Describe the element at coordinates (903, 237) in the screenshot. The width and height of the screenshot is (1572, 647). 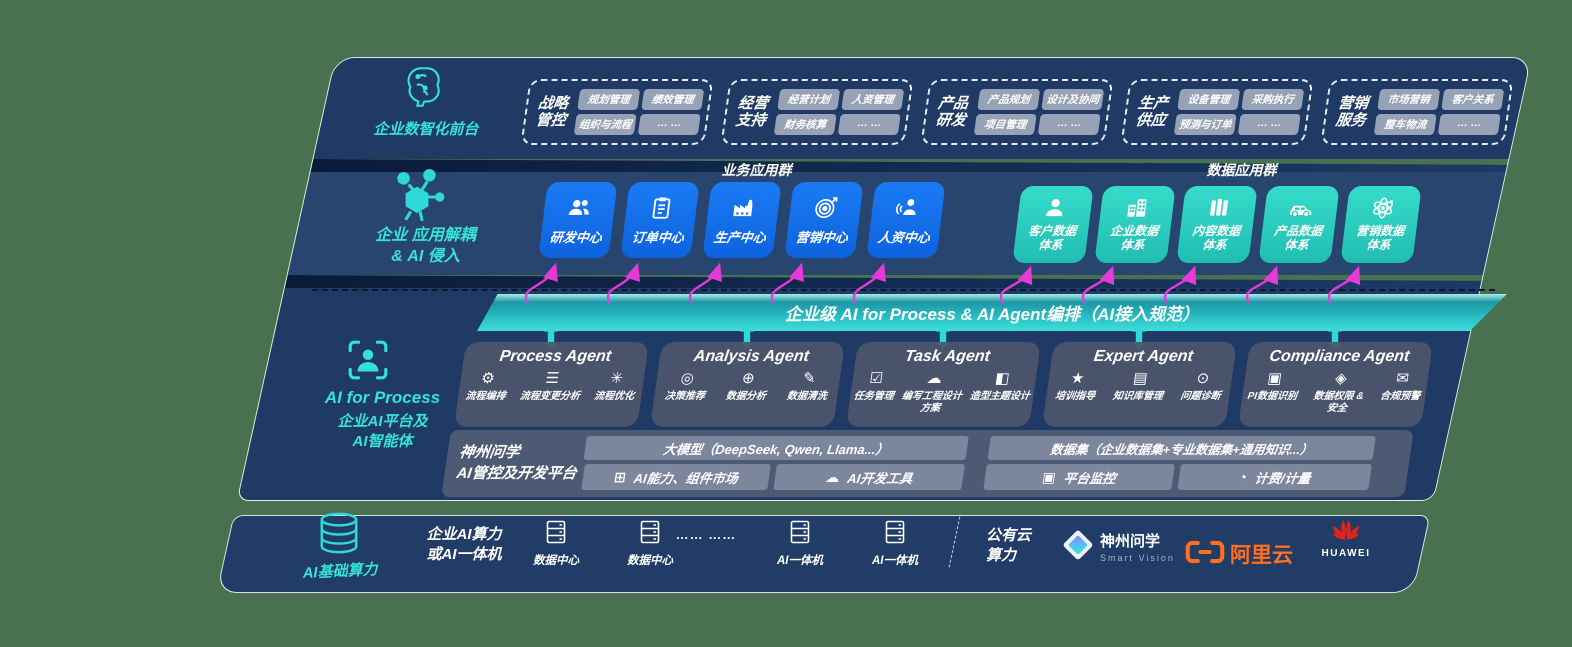
I see `app-label: 人资中心` at that location.